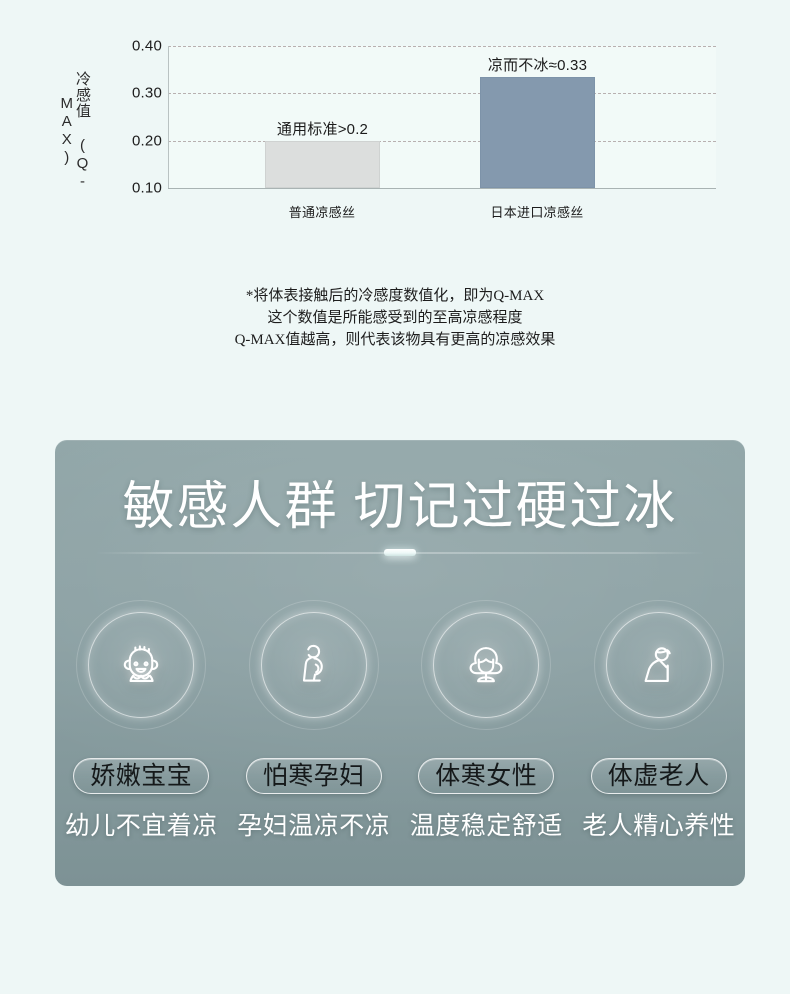 Image resolution: width=790 pixels, height=994 pixels. Describe the element at coordinates (395, 296) in the screenshot. I see `footnote-line-1: *将体表接触后的冷感度数值化，即为Q-MAX` at that location.